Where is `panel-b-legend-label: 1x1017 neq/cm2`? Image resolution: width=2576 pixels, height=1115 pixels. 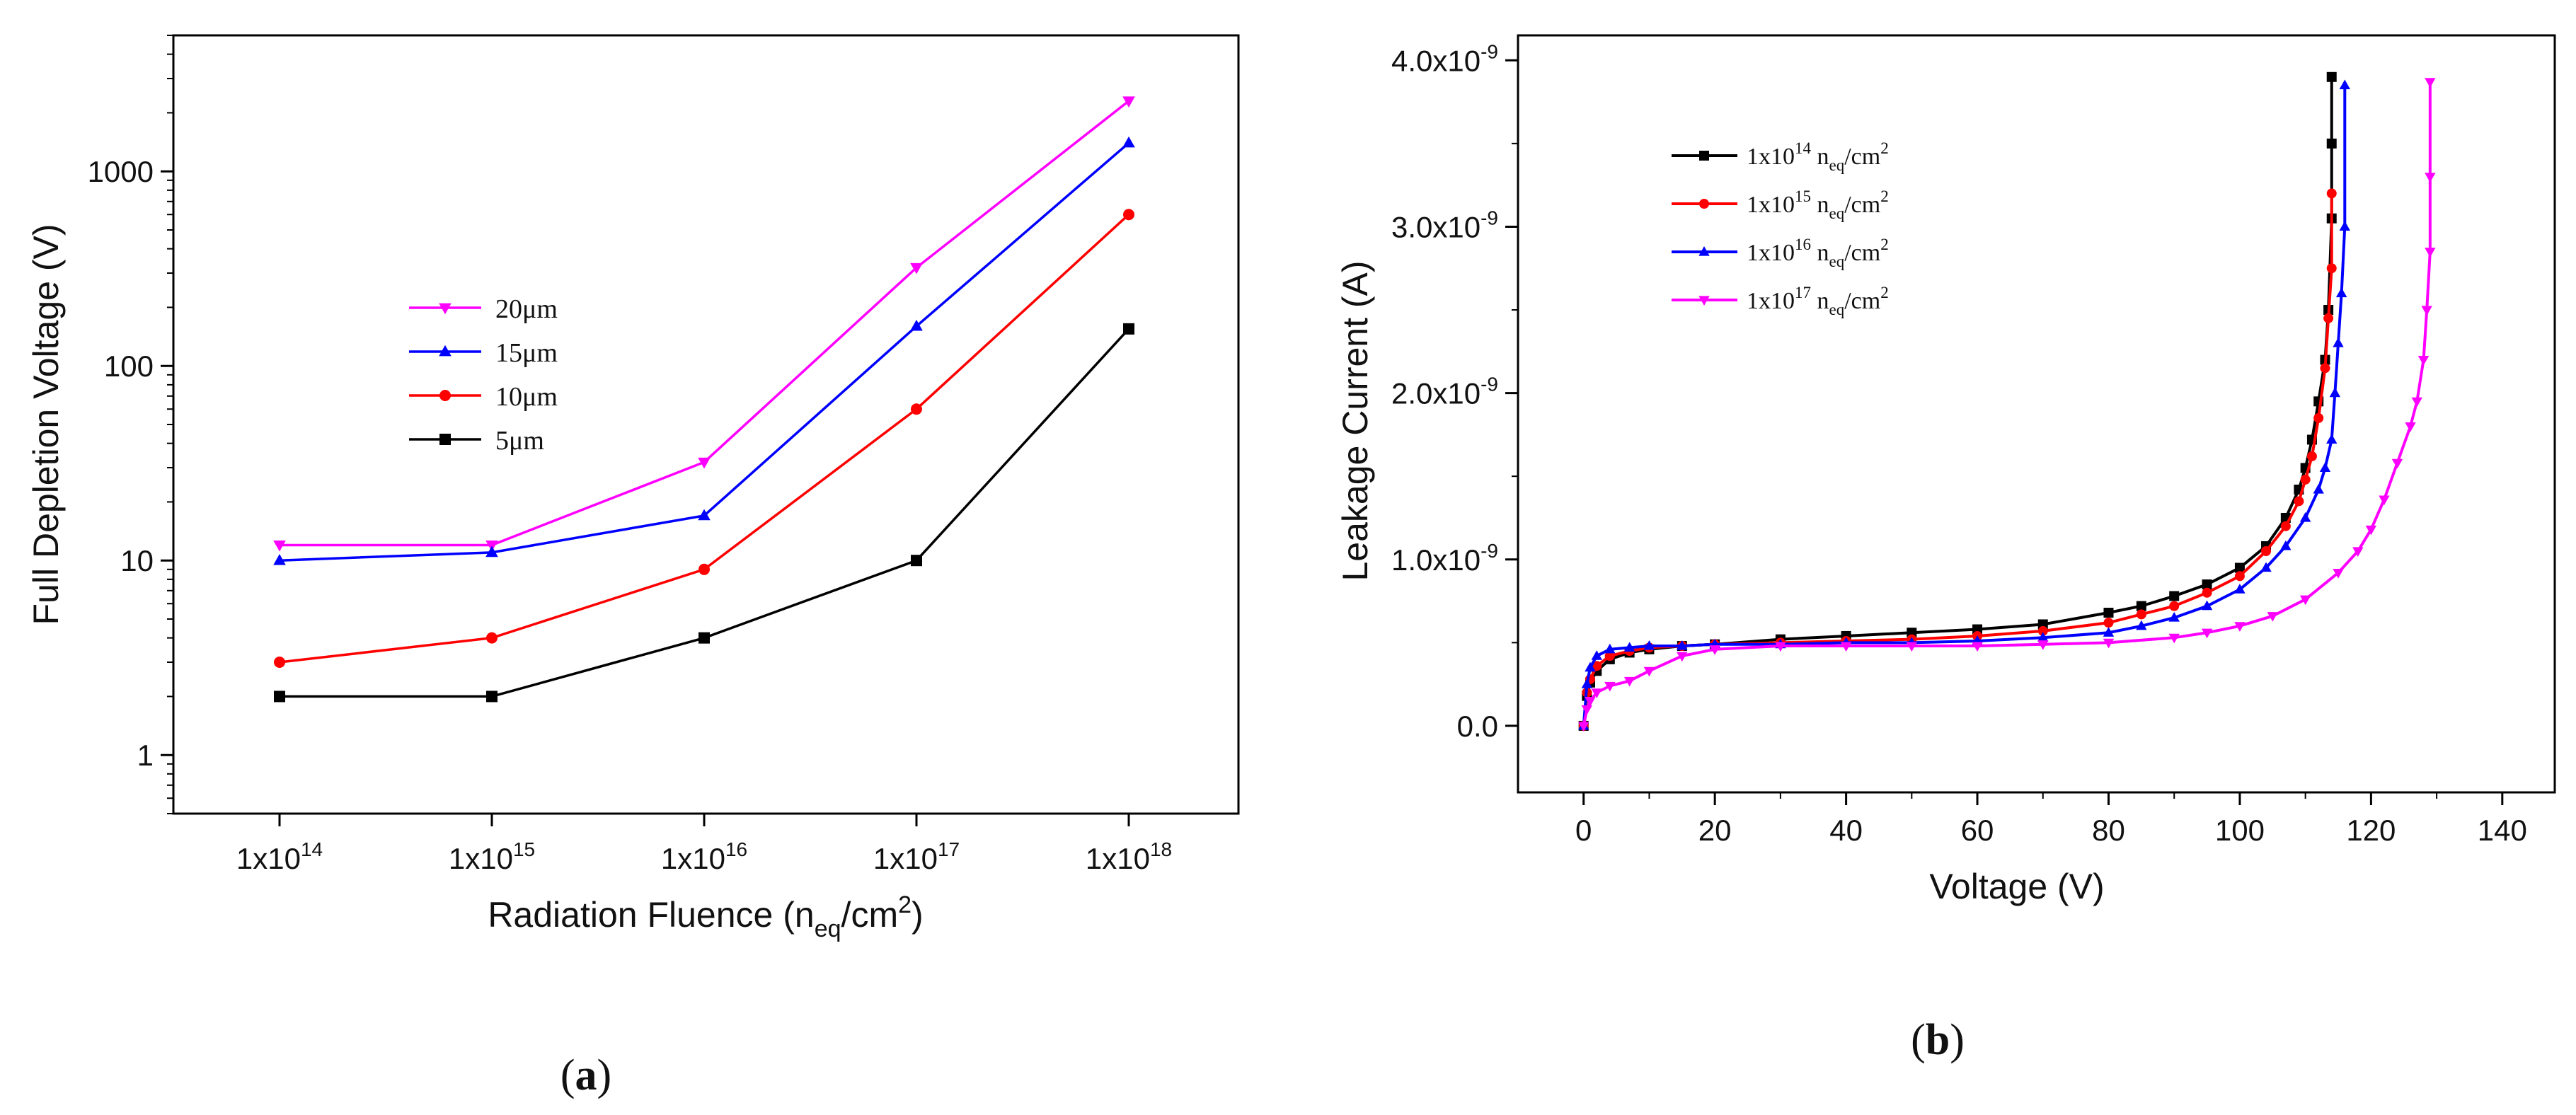 panel-b-legend-label: 1x1017 neq/cm2 is located at coordinates (1818, 301).